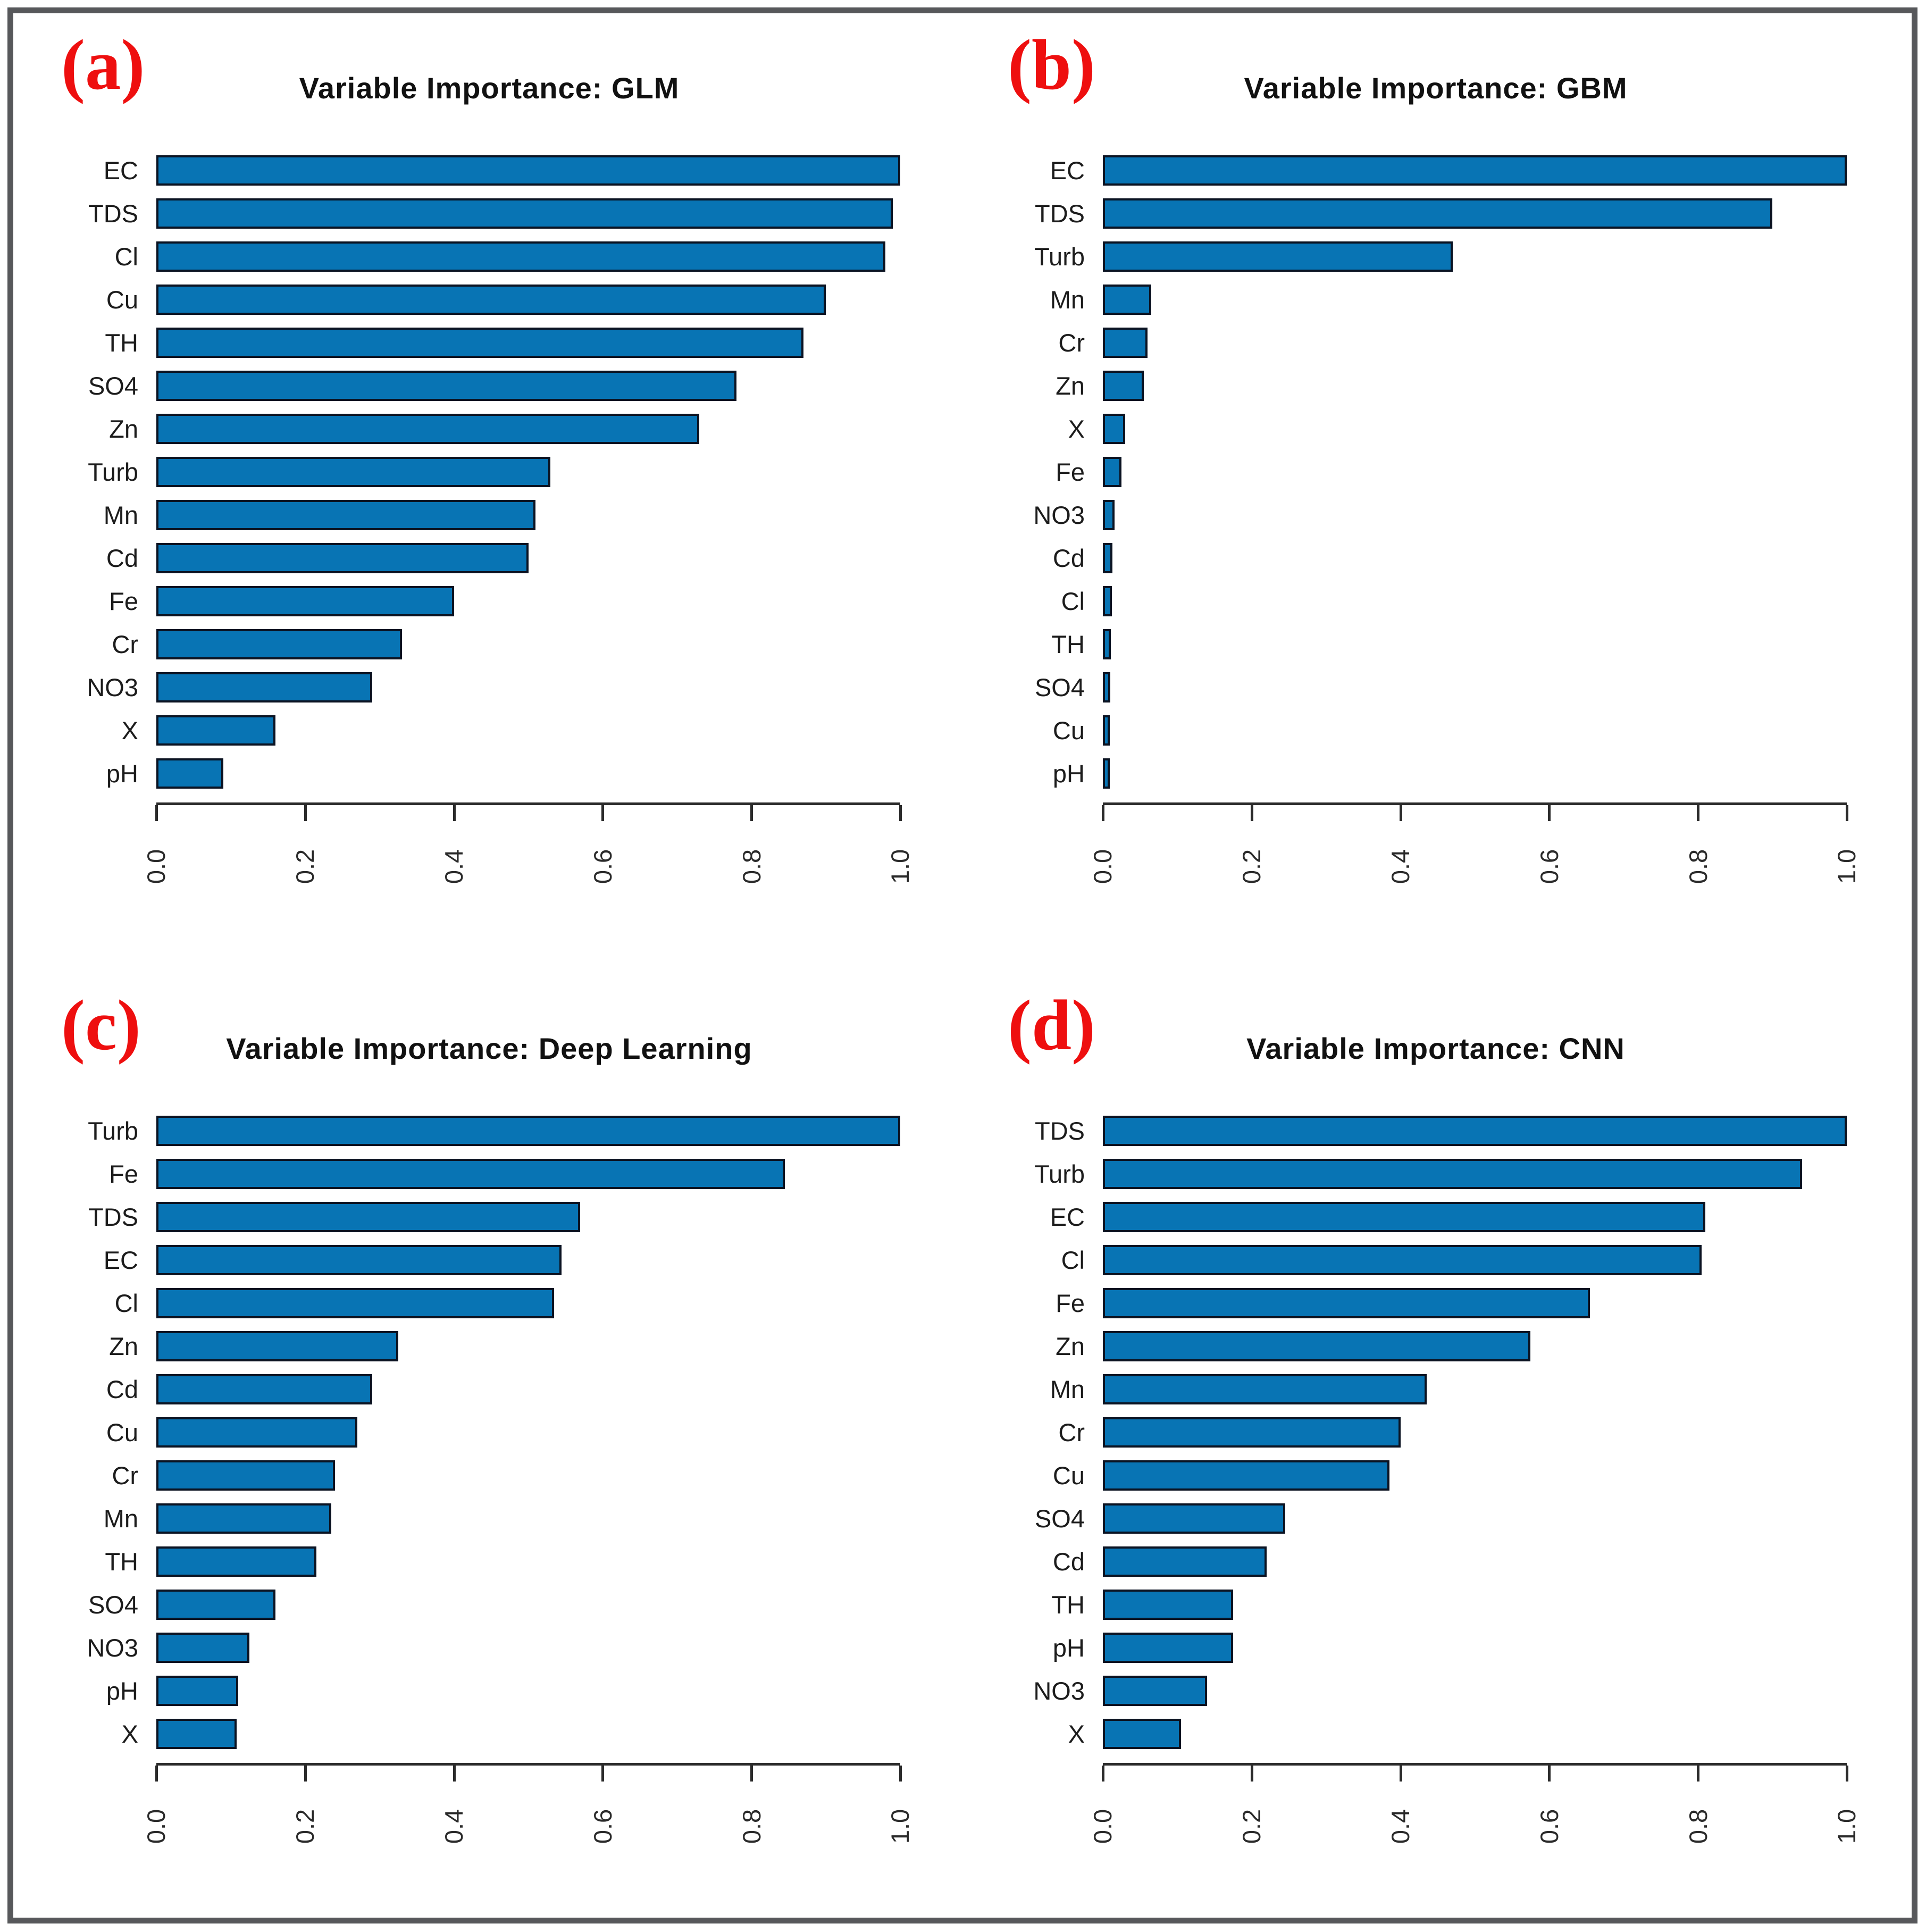 The width and height of the screenshot is (1926, 1932). What do you see at coordinates (1698, 866) in the screenshot?
I see `axis-tick-label: 0.8` at bounding box center [1698, 866].